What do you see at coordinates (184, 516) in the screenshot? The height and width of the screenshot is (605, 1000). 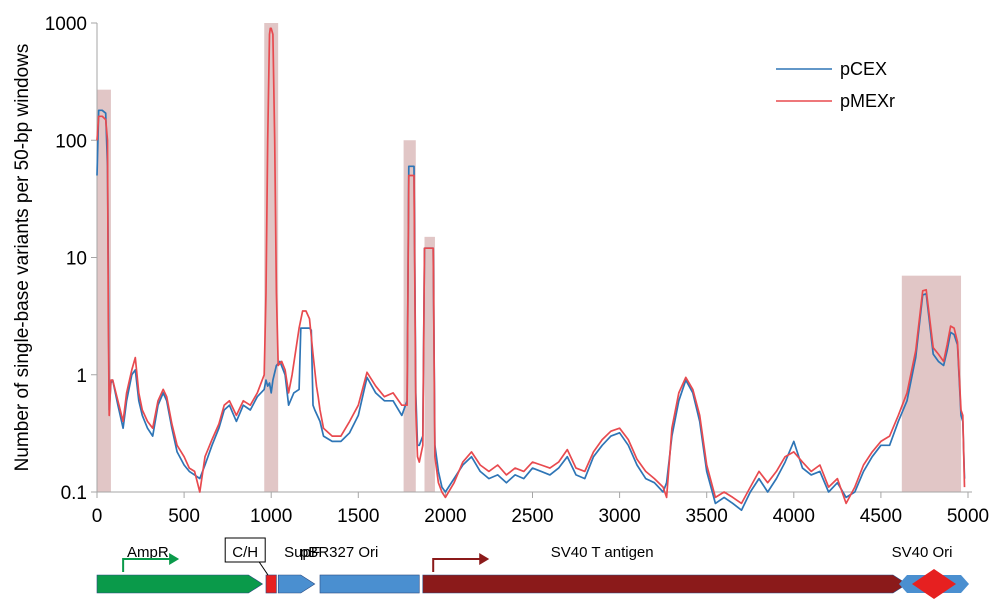 I see `x-tick-label: 500` at bounding box center [184, 516].